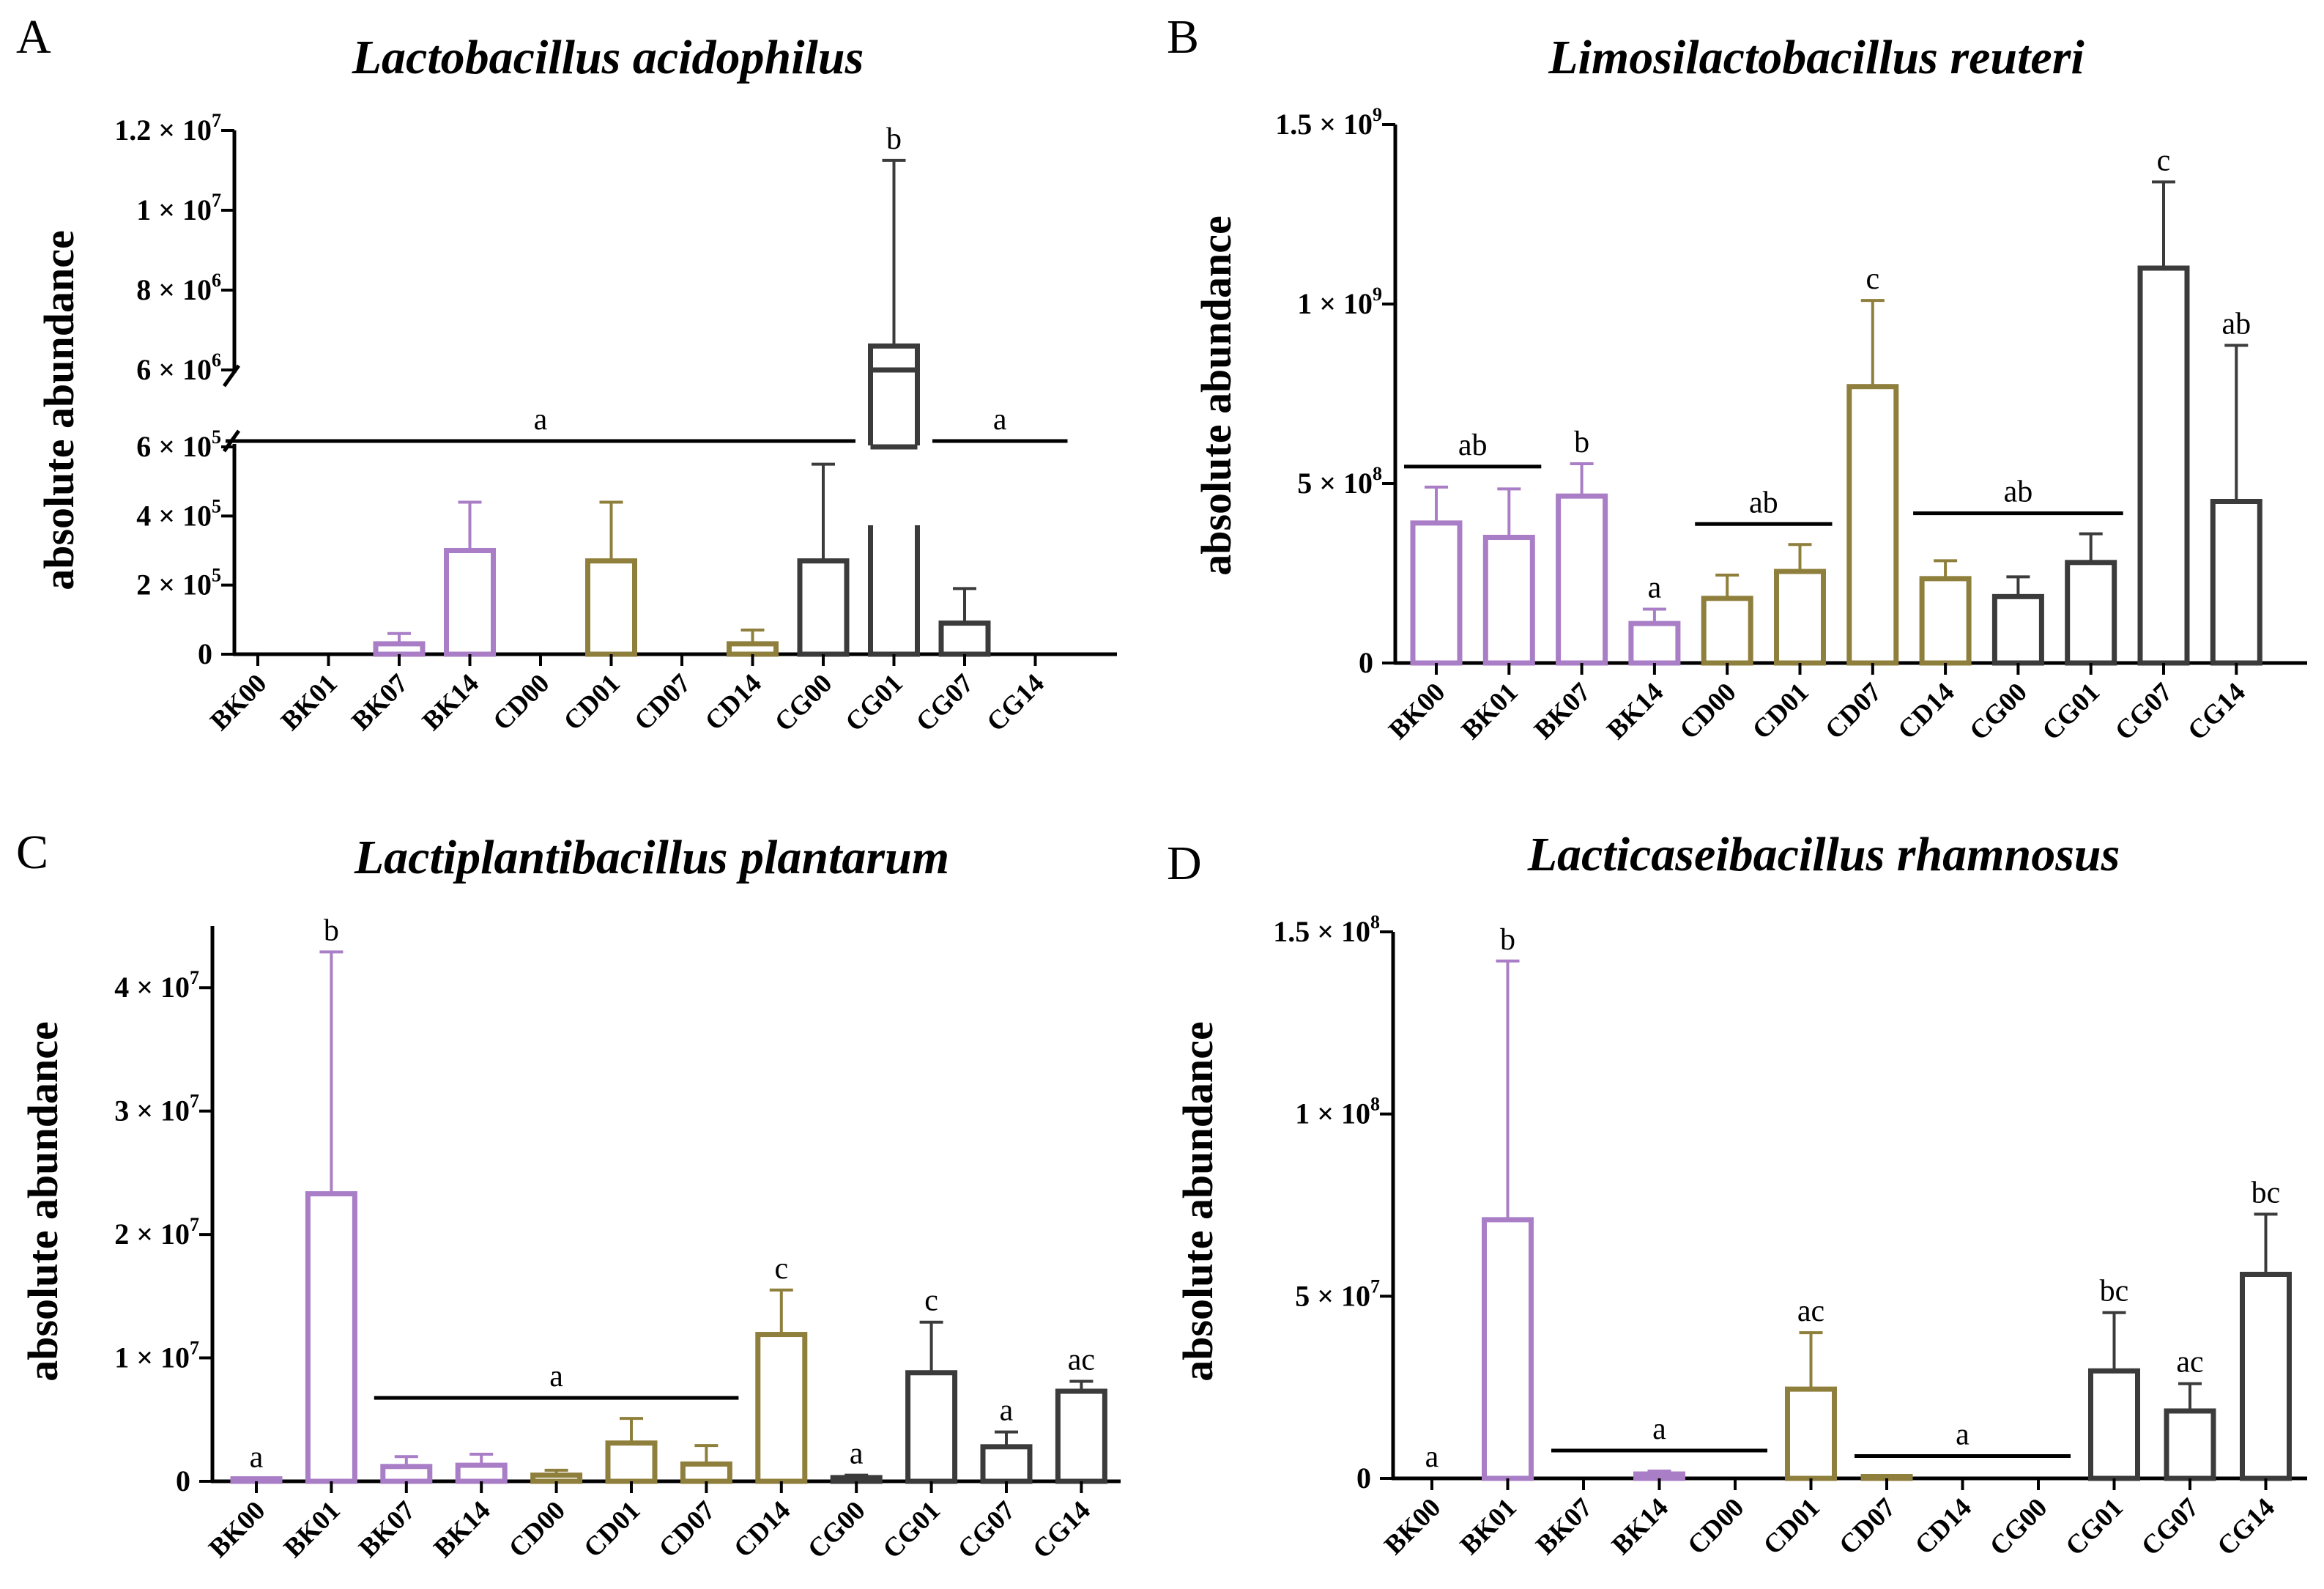 Image resolution: width=2324 pixels, height=1589 pixels. Describe the element at coordinates (1508, 1349) in the screenshot. I see `bar-bk01` at that location.